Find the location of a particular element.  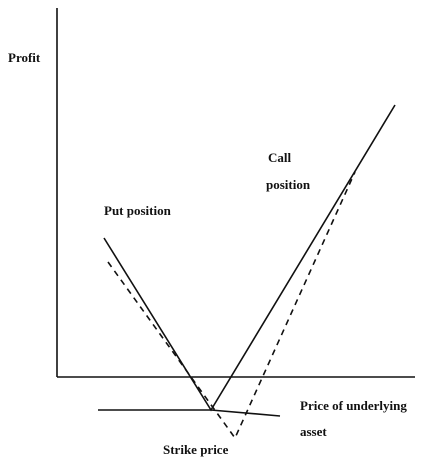

strike-label: Strike price is located at coordinates (196, 449).